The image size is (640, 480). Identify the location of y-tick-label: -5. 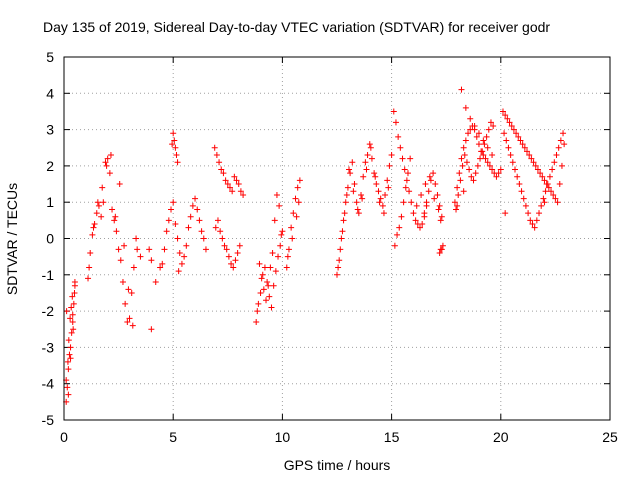
(48, 420).